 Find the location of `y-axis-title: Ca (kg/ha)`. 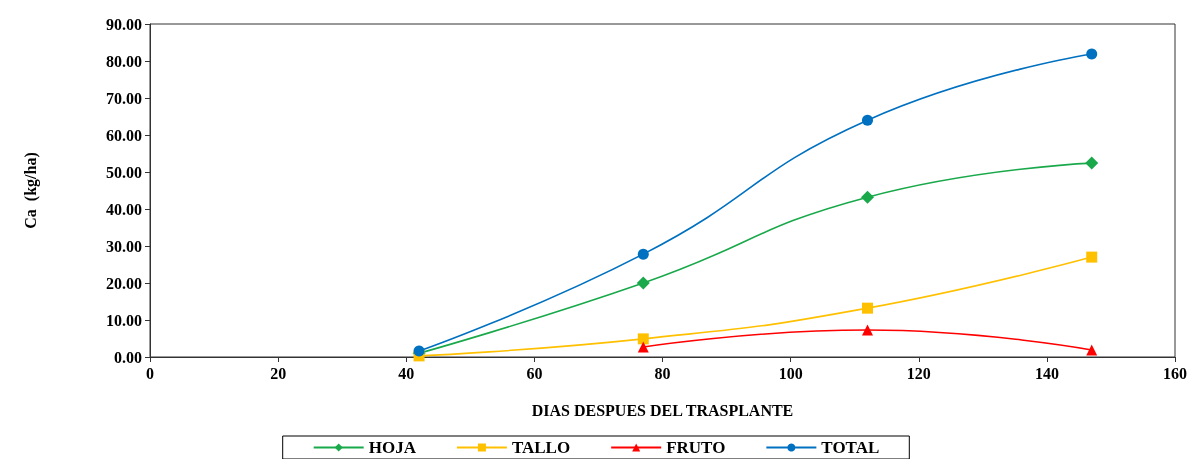

y-axis-title: Ca (kg/ha) is located at coordinates (30, 190).